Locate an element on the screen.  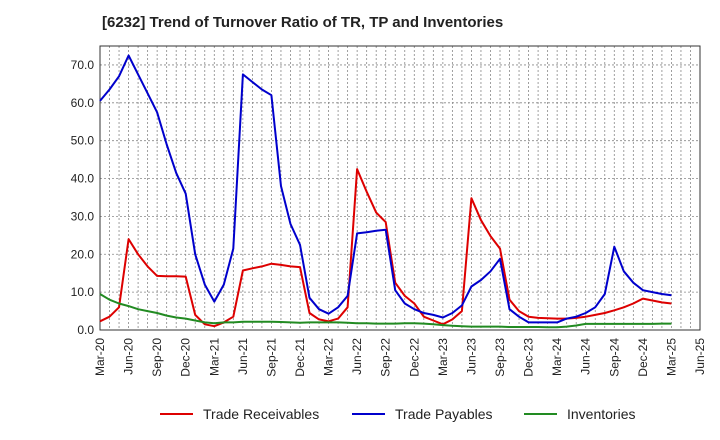
x-tick-label: Jun-23 is located at coordinates (471, 356).